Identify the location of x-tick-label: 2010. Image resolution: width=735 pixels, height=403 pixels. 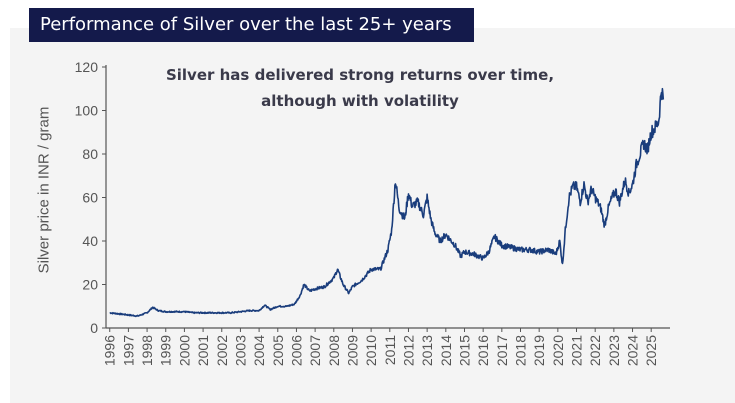
(371, 350).